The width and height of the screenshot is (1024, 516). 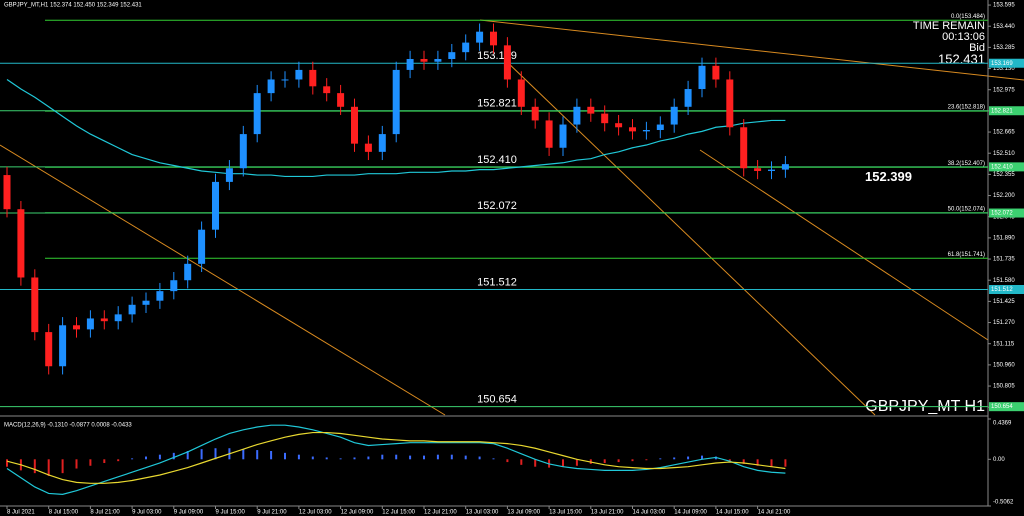 I want to click on y-tick-label: 153.595, so click(x=1004, y=6).